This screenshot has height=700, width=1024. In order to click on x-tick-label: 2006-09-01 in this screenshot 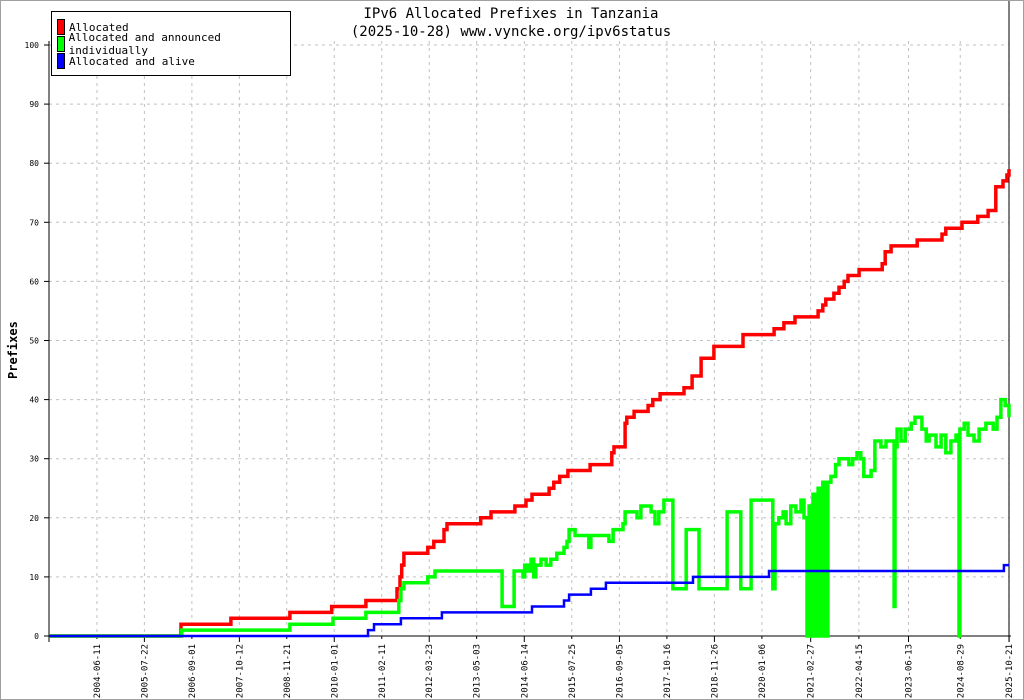, I will do `click(193, 671)`.